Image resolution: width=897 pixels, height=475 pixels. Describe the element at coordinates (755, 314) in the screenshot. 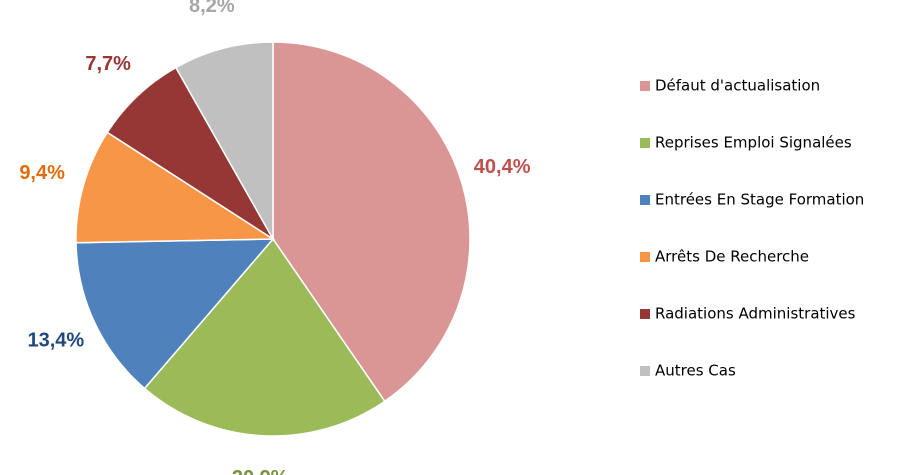

I see `legend-label: Radiations Administratives` at that location.